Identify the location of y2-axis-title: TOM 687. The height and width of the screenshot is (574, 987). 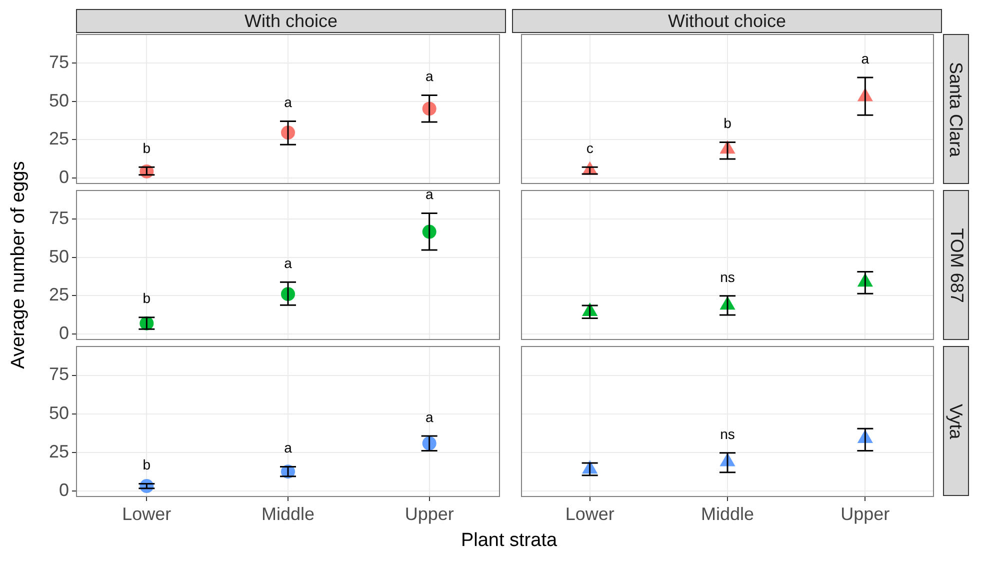
(956, 265).